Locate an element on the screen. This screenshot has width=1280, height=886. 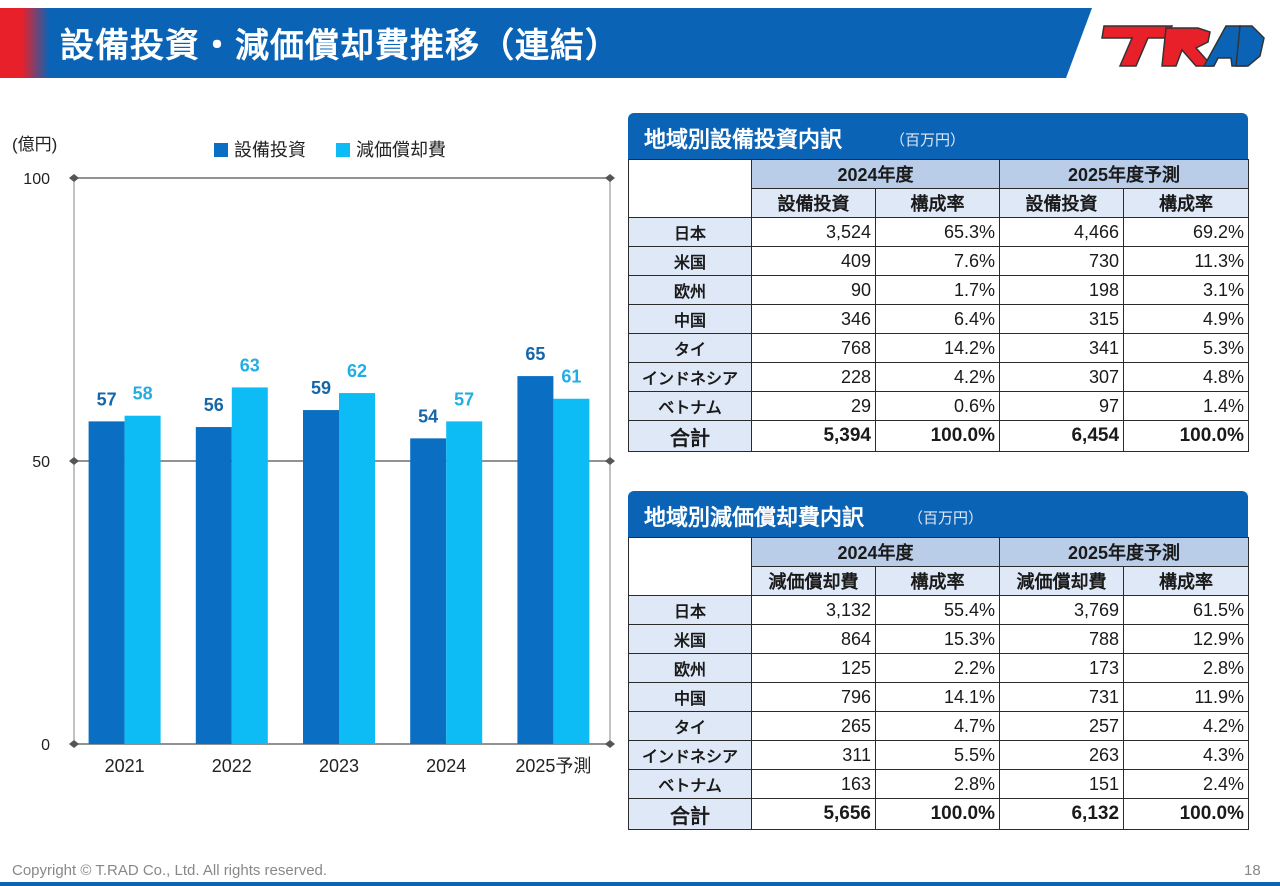
ratio-cell: 55.4% is located at coordinates (937, 610).